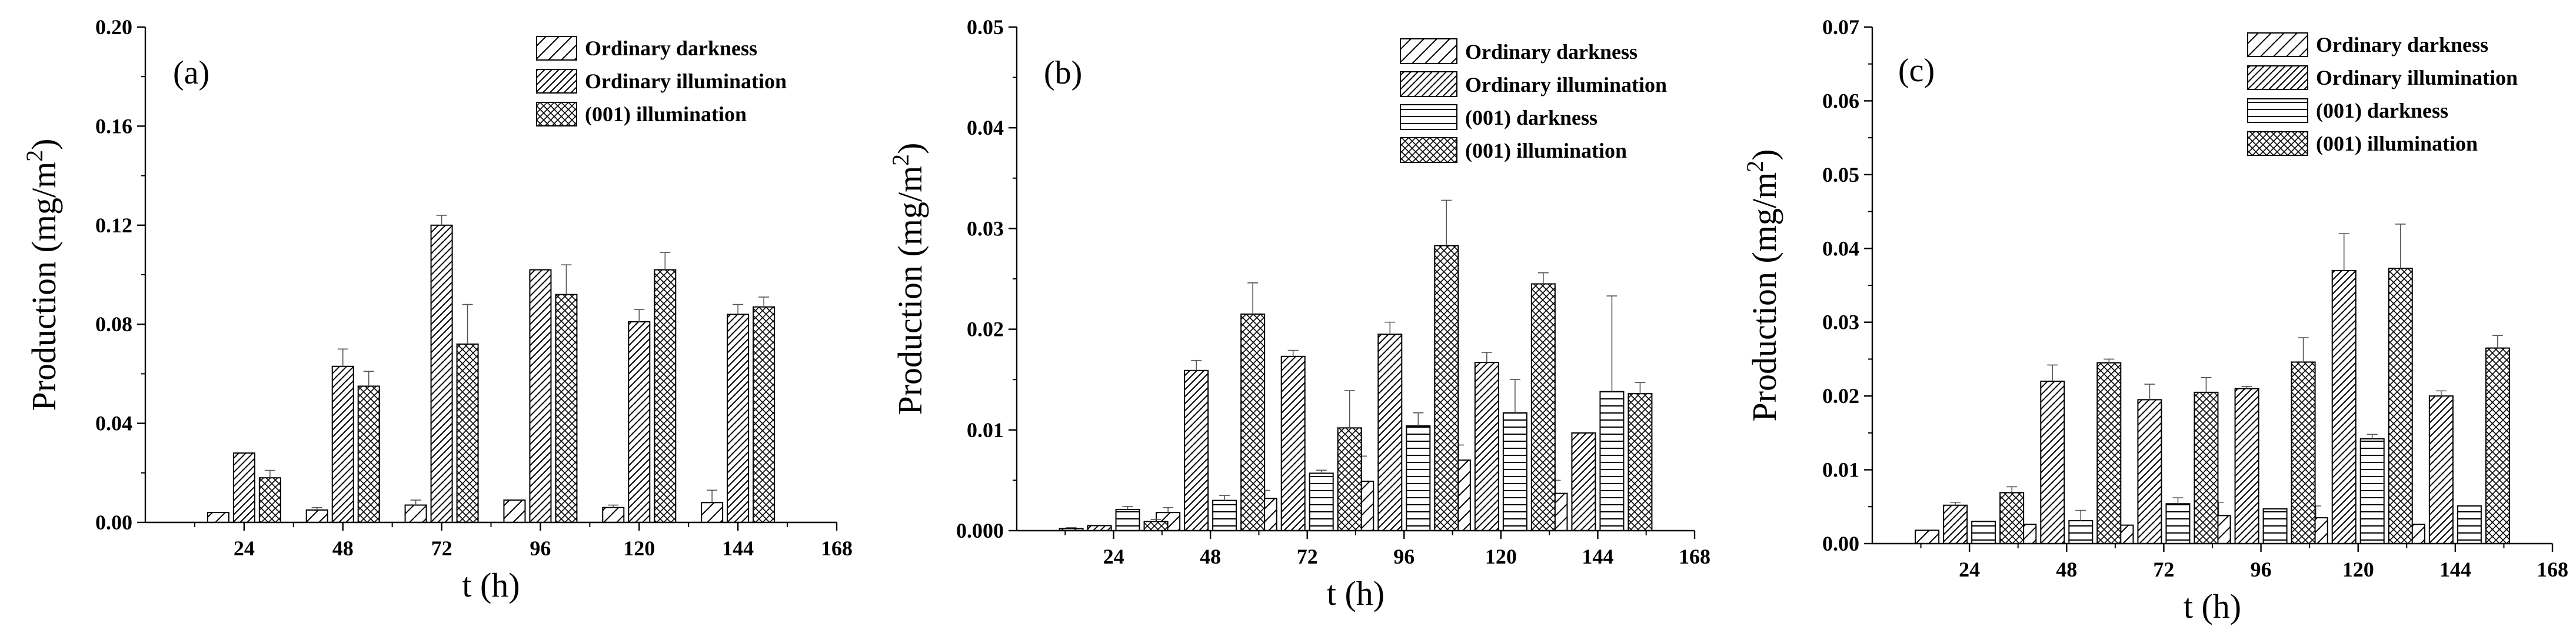 Image resolution: width=2576 pixels, height=643 pixels. I want to click on y-tick-label: 0.16, so click(113, 126).